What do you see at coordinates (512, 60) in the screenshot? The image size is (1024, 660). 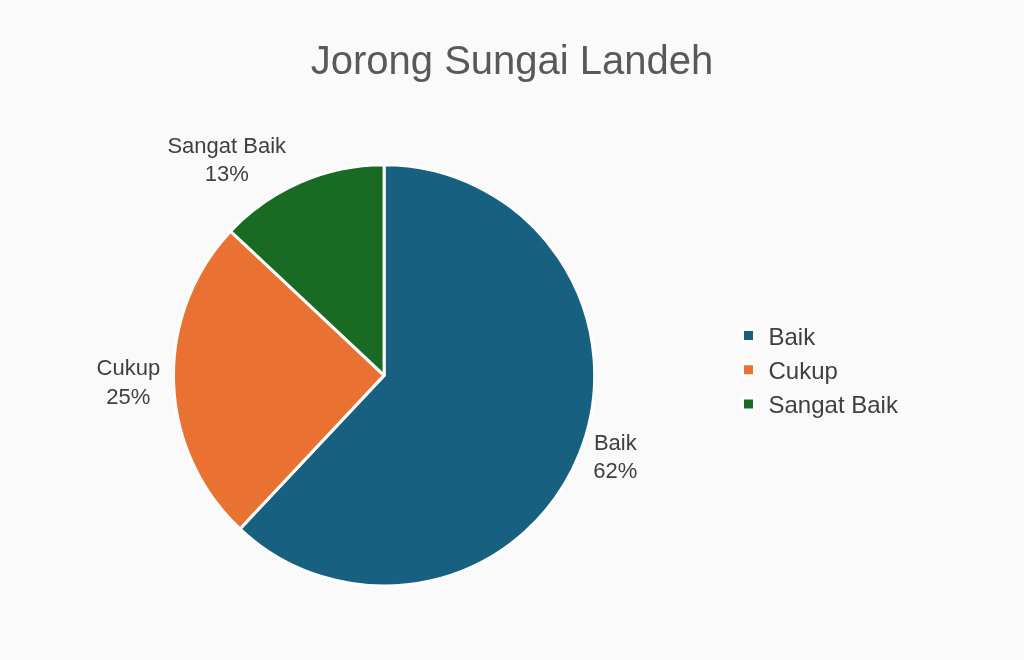 I see `chart-title: Jorong Sungai Landeh` at bounding box center [512, 60].